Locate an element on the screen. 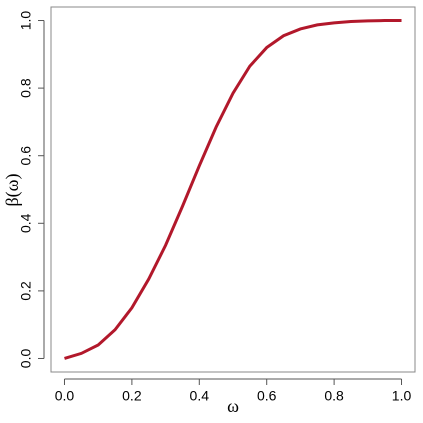 This screenshot has width=423, height=423. y-tick-label: 0.8 is located at coordinates (26, 88).